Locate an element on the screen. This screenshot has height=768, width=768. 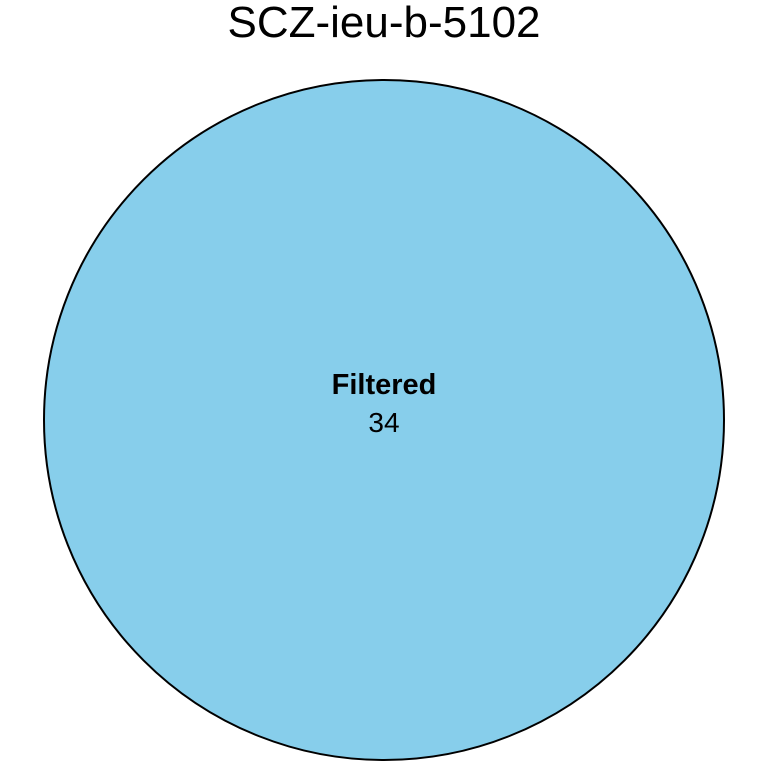
venn-set-count: 34 is located at coordinates (383, 422).